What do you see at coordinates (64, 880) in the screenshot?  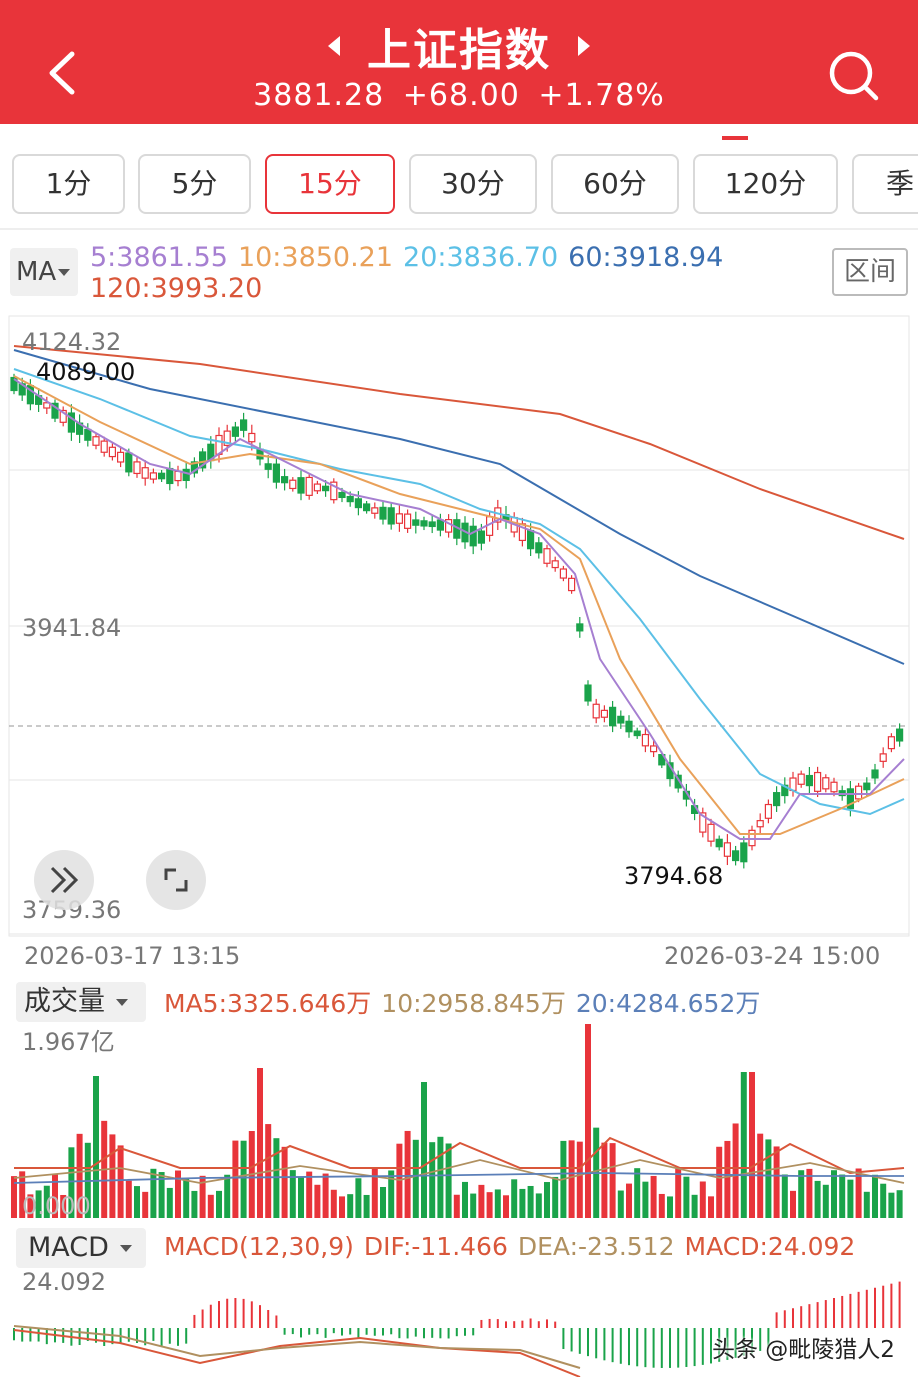 I see `expand-sidebar-button` at bounding box center [64, 880].